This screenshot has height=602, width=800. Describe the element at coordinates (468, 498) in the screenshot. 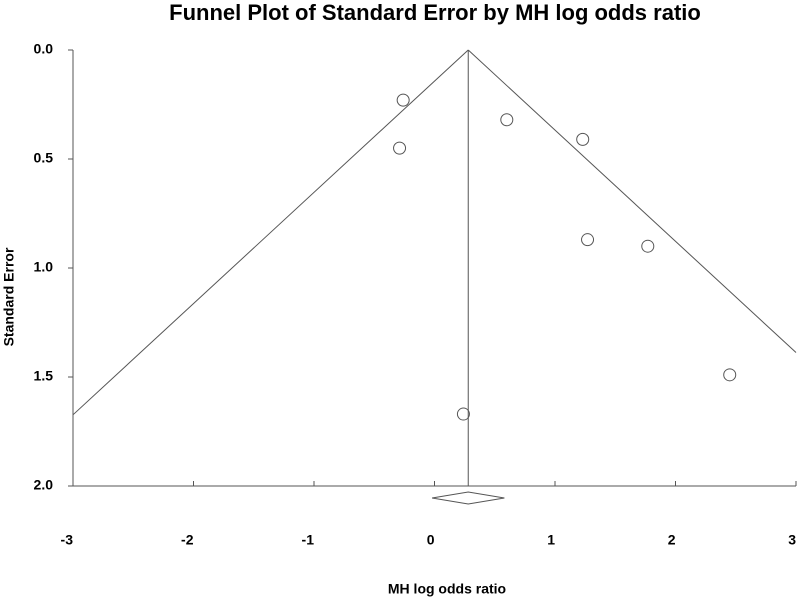

I see `summary-diamond` at that location.